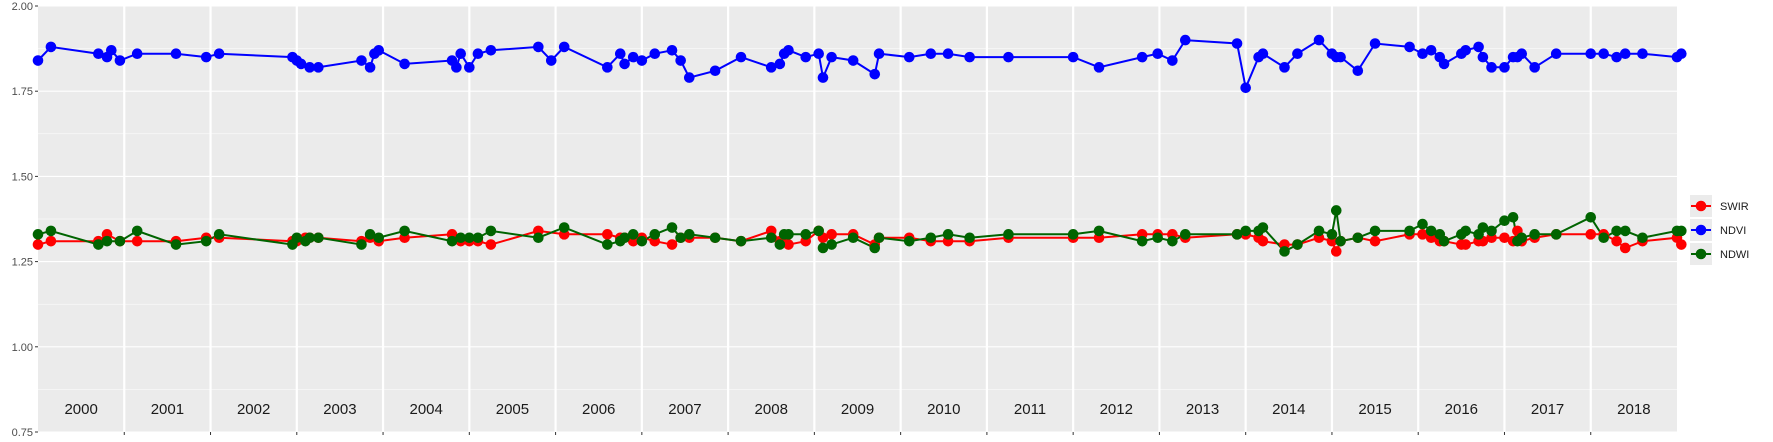 Image resolution: width=1773 pixels, height=442 pixels. Describe the element at coordinates (1701, 254) in the screenshot. I see `legend-key-ndwi` at that location.